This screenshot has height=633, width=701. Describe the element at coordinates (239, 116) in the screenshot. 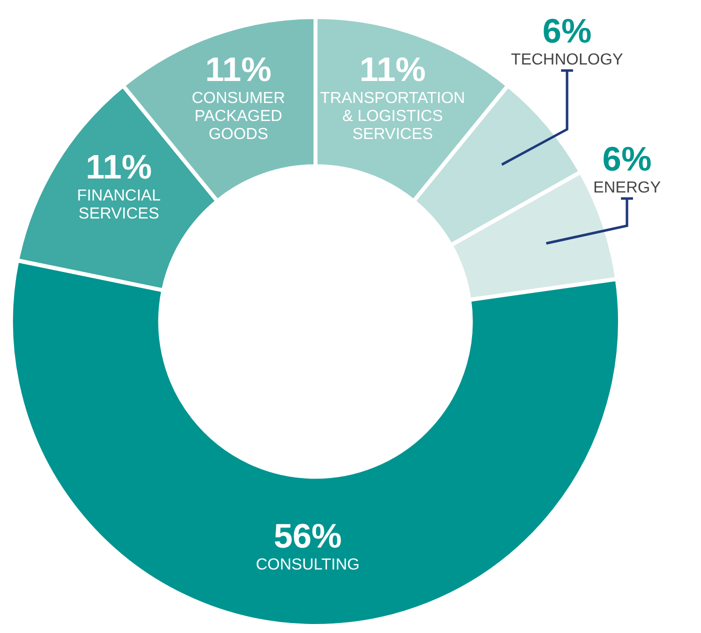

I see `slice-label: CONSUMER PACKAGED GOODS` at that location.